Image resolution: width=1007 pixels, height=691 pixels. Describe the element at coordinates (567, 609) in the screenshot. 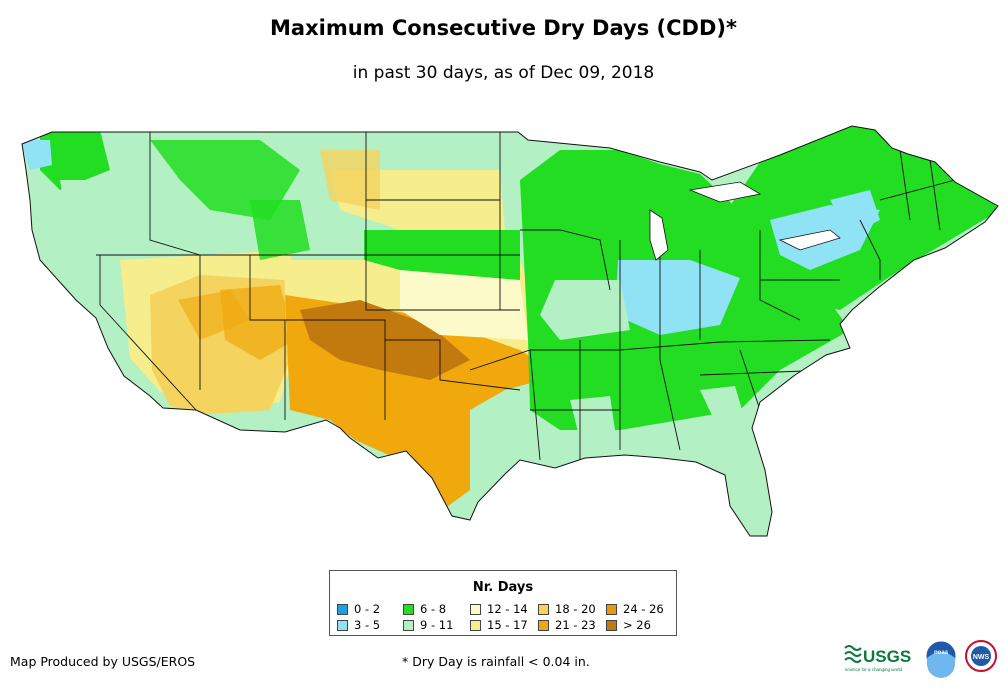

I see `legend-item: 18 - 20` at that location.